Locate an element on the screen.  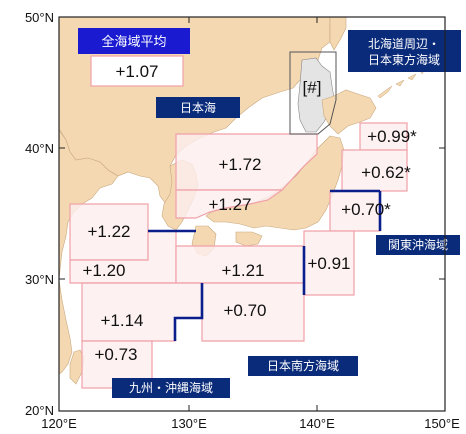
hokkaido-label-line2: 日本東方海域 is located at coordinates (404, 59).